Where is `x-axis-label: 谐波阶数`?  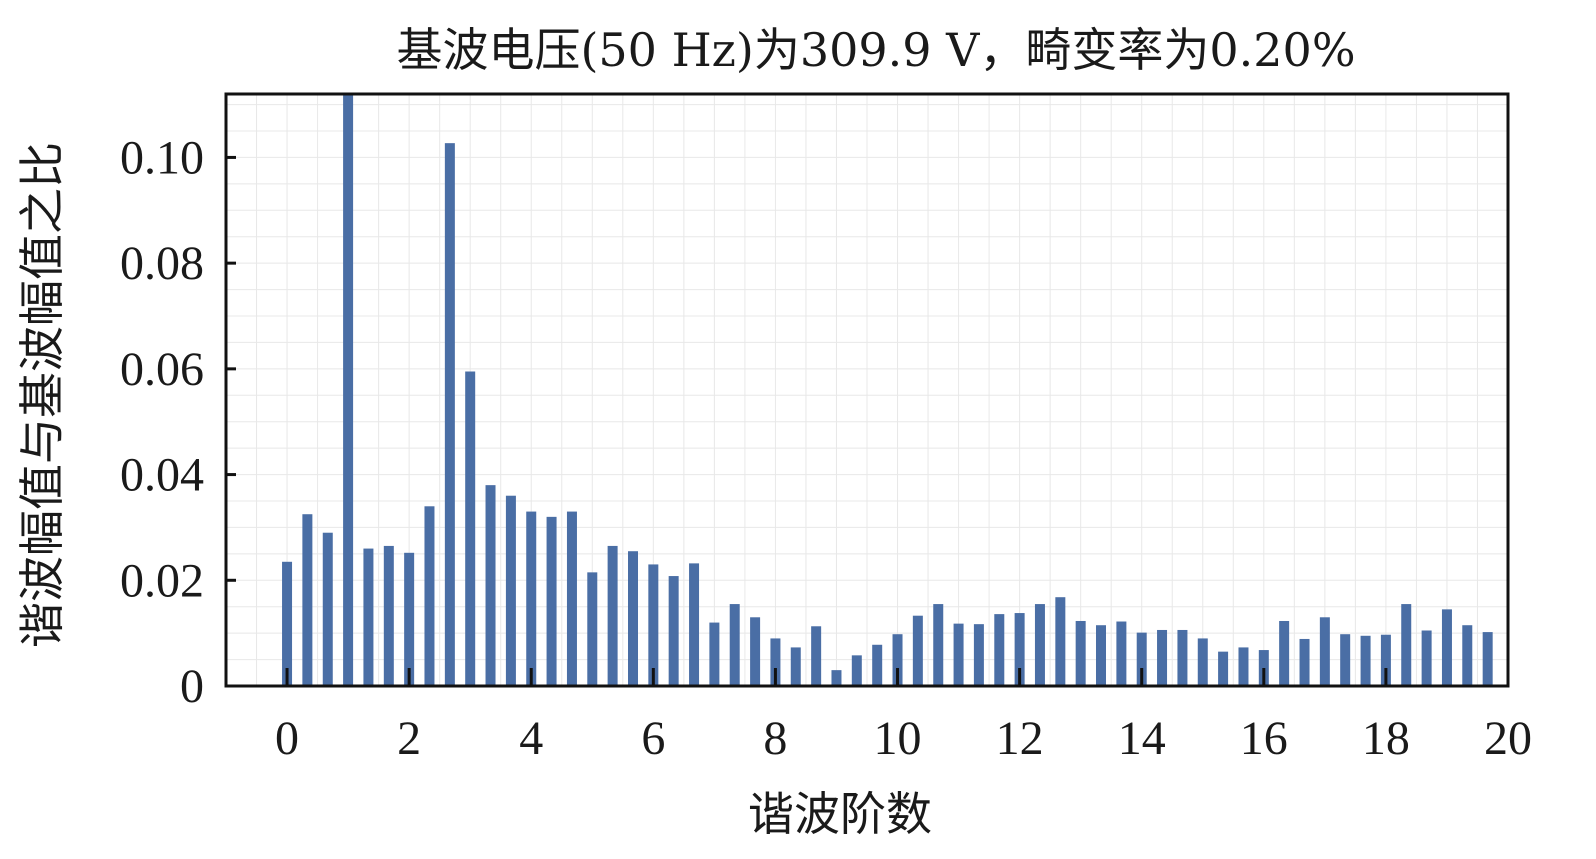
x-axis-label: 谐波阶数 is located at coordinates (840, 814).